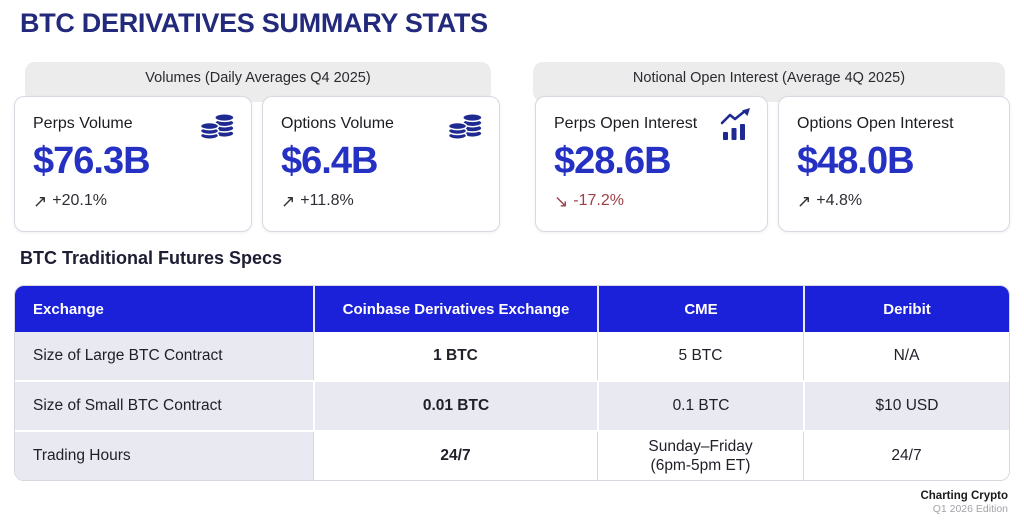 Image resolution: width=1024 pixels, height=528 pixels. I want to click on cell-cme-value: Sunday–Friday (6pm-5pm ET), so click(700, 456).